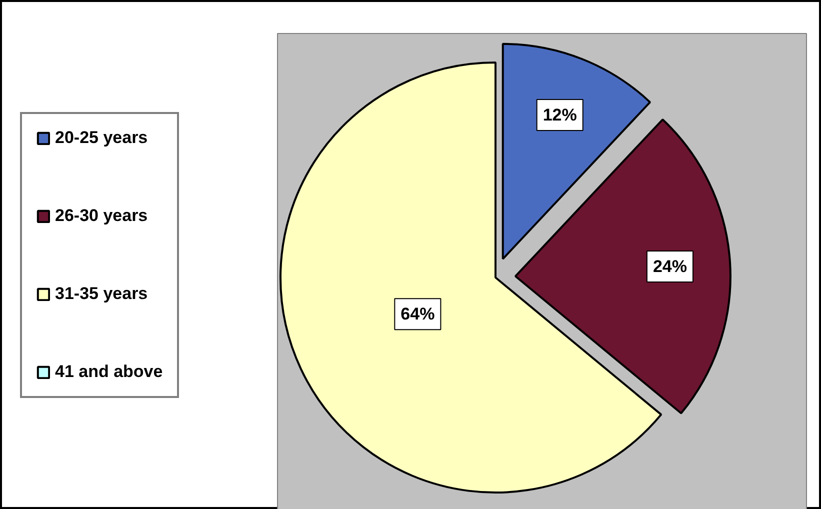 This screenshot has width=821, height=509. I want to click on legend-label: 31-35 years, so click(101, 294).